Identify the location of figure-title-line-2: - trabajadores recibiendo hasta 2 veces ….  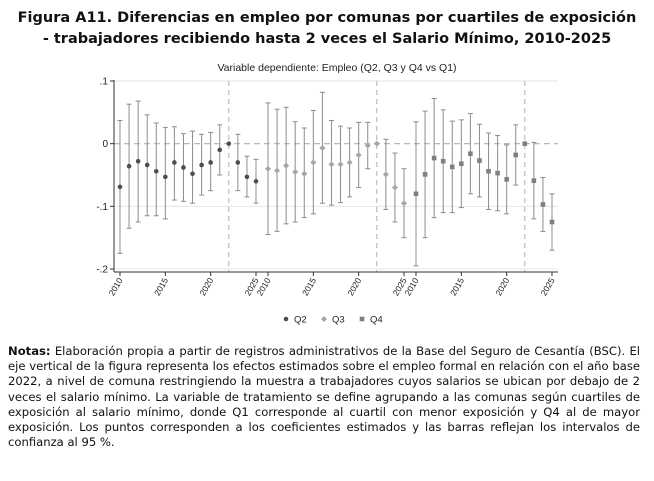
(327, 39).